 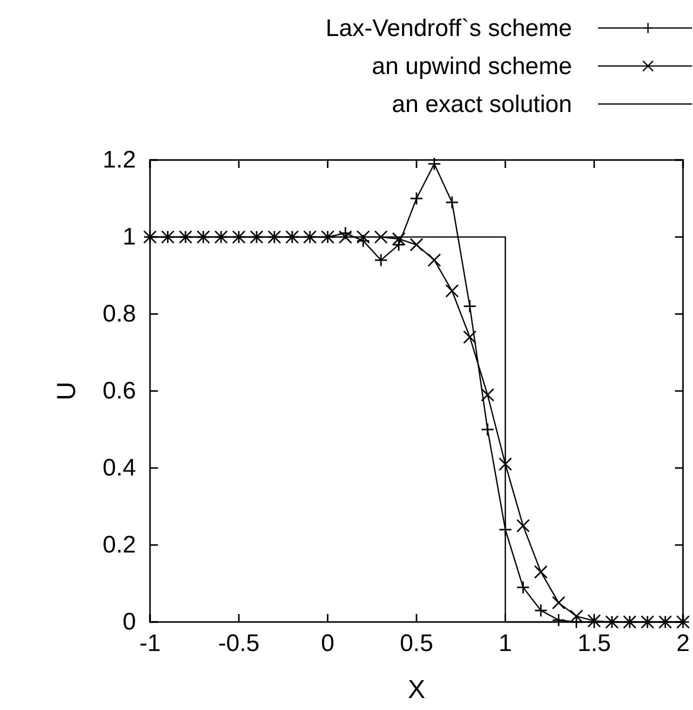 I want to click on x-tick-label: 2, so click(x=683, y=644).